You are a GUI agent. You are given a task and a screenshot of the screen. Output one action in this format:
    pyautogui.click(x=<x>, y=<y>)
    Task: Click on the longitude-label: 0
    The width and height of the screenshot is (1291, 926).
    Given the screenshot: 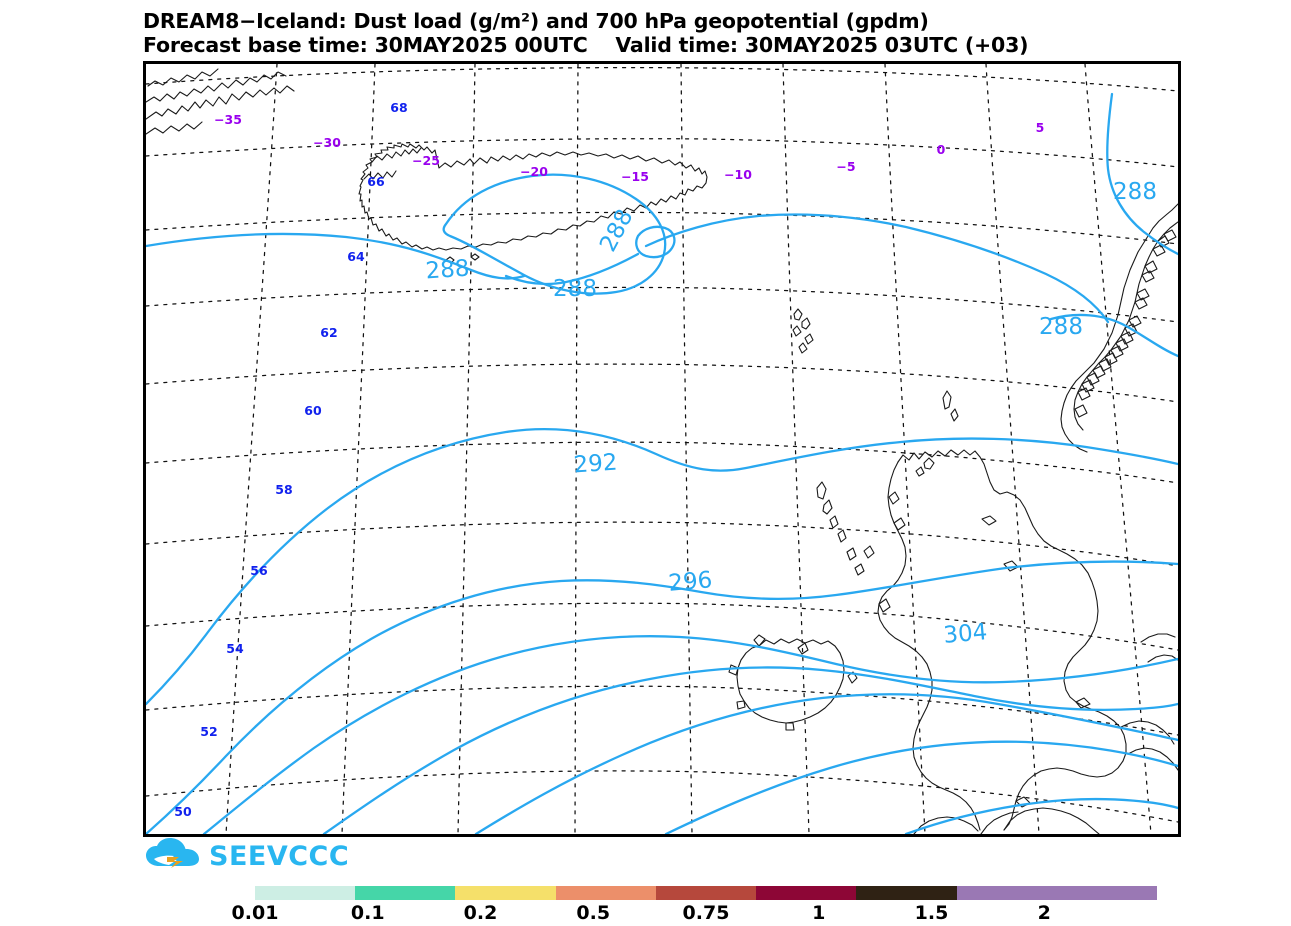 What is the action you would take?
    pyautogui.click(x=941, y=149)
    